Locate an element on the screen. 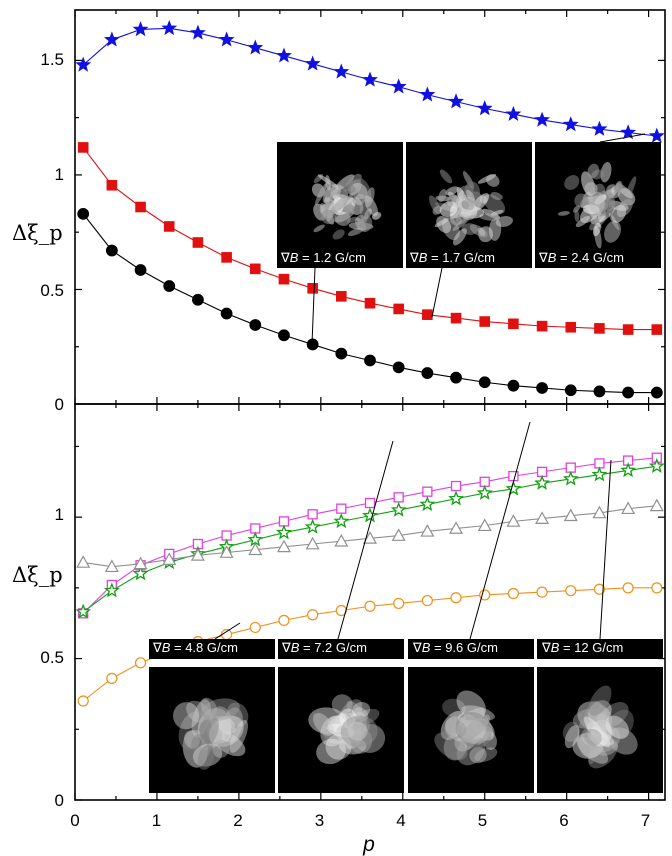 The image size is (672, 856). inset-caption: ∇B = 4.8 G/cm is located at coordinates (195, 647).